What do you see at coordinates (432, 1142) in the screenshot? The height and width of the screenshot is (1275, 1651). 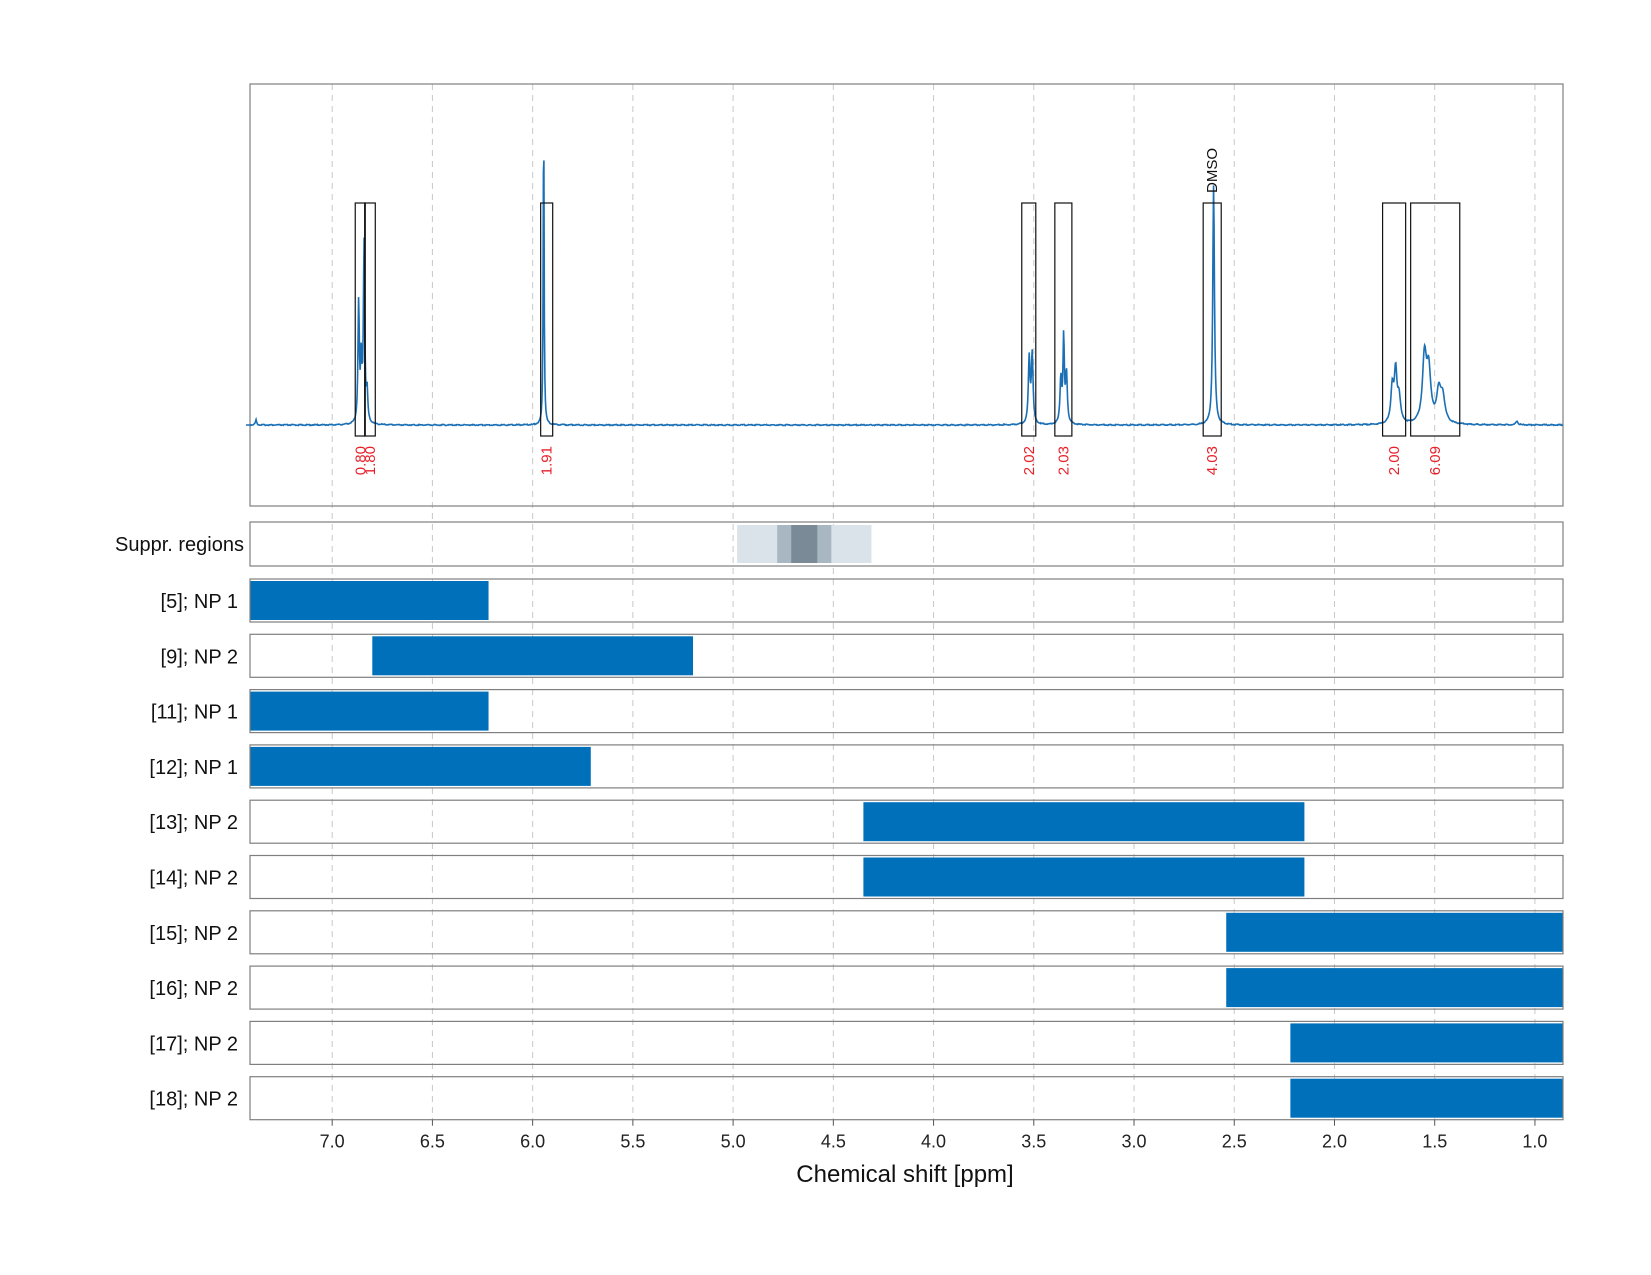 I see `x-tick-label-1: 6.5` at bounding box center [432, 1142].